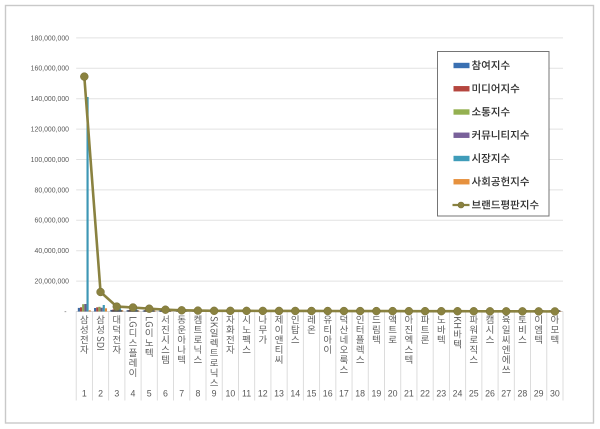 The width and height of the screenshot is (600, 429). I want to click on svg-text: 100,000,000, so click(50, 160).